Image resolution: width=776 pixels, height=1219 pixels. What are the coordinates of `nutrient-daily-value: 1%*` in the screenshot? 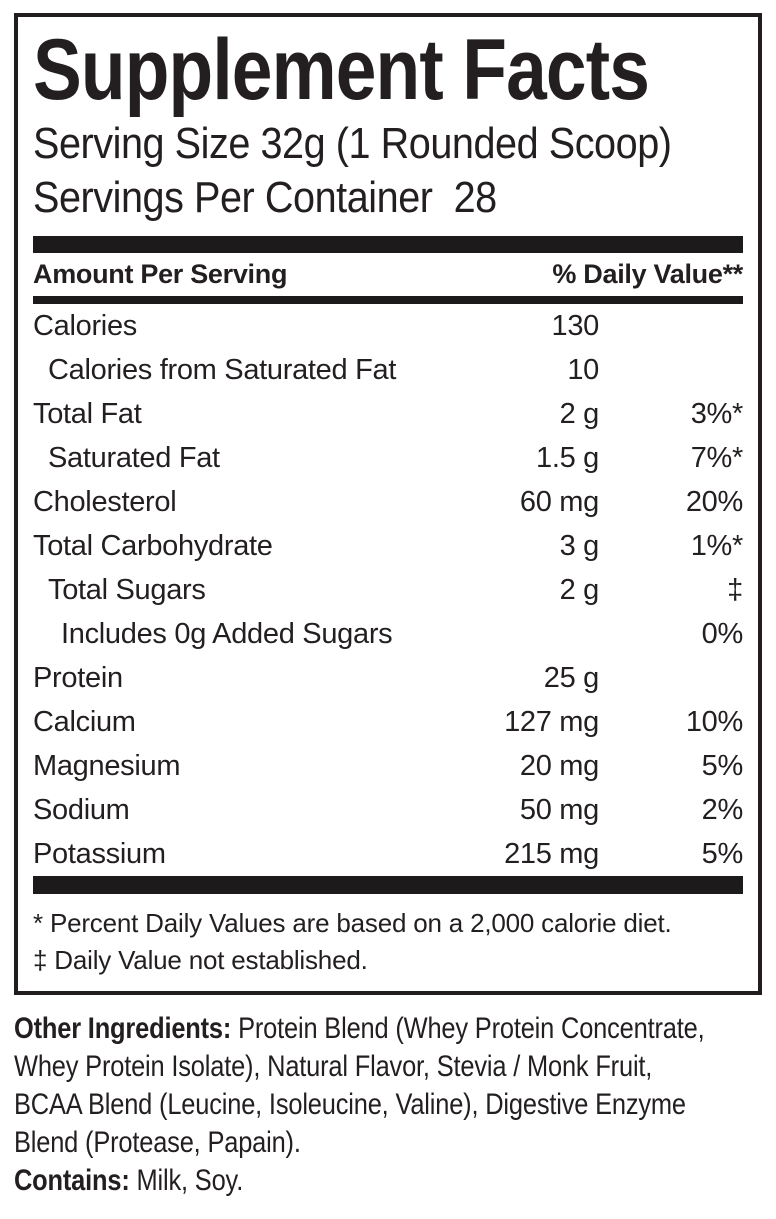 It's located at (717, 545).